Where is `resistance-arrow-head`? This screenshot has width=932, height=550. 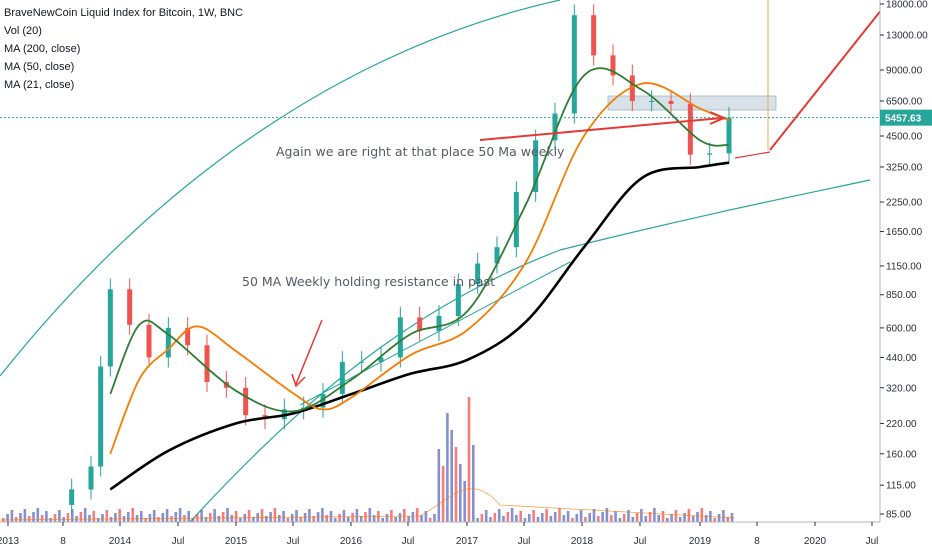
resistance-arrow-head is located at coordinates (718, 118).